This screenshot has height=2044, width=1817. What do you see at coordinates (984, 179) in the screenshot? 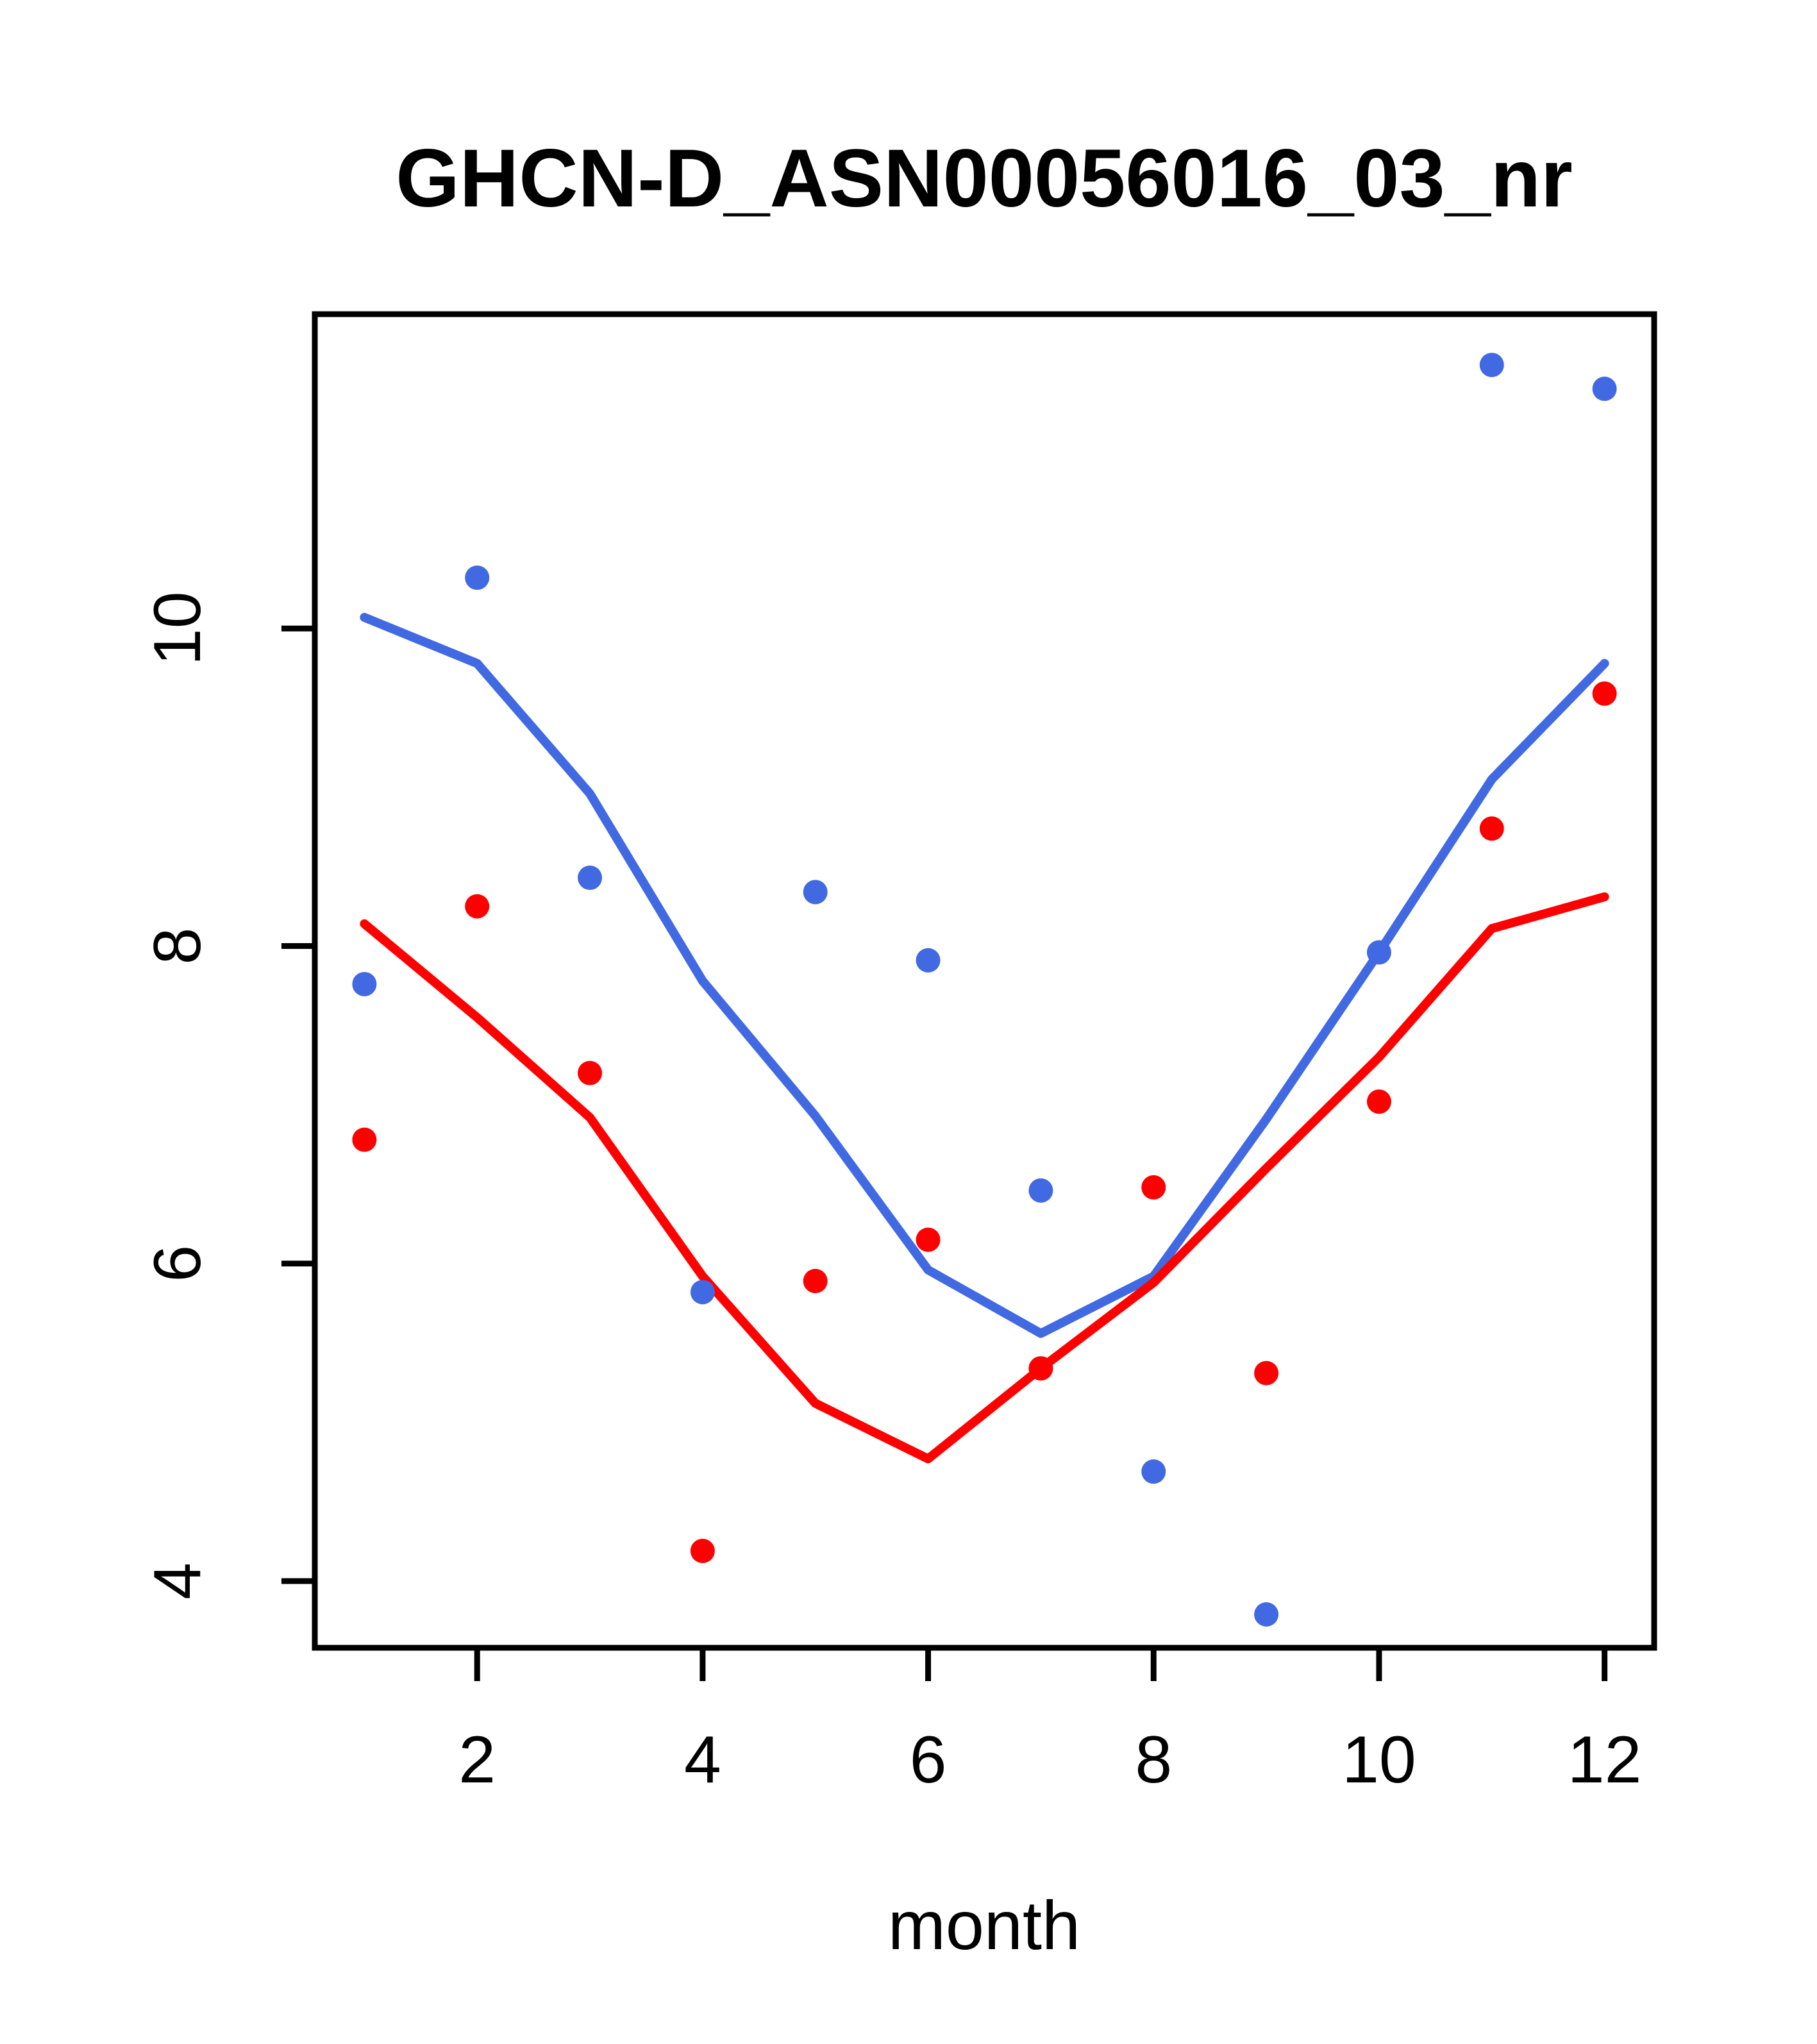
I see `chart-title: GHCN-D_ASN00056016_03_nr` at bounding box center [984, 179].